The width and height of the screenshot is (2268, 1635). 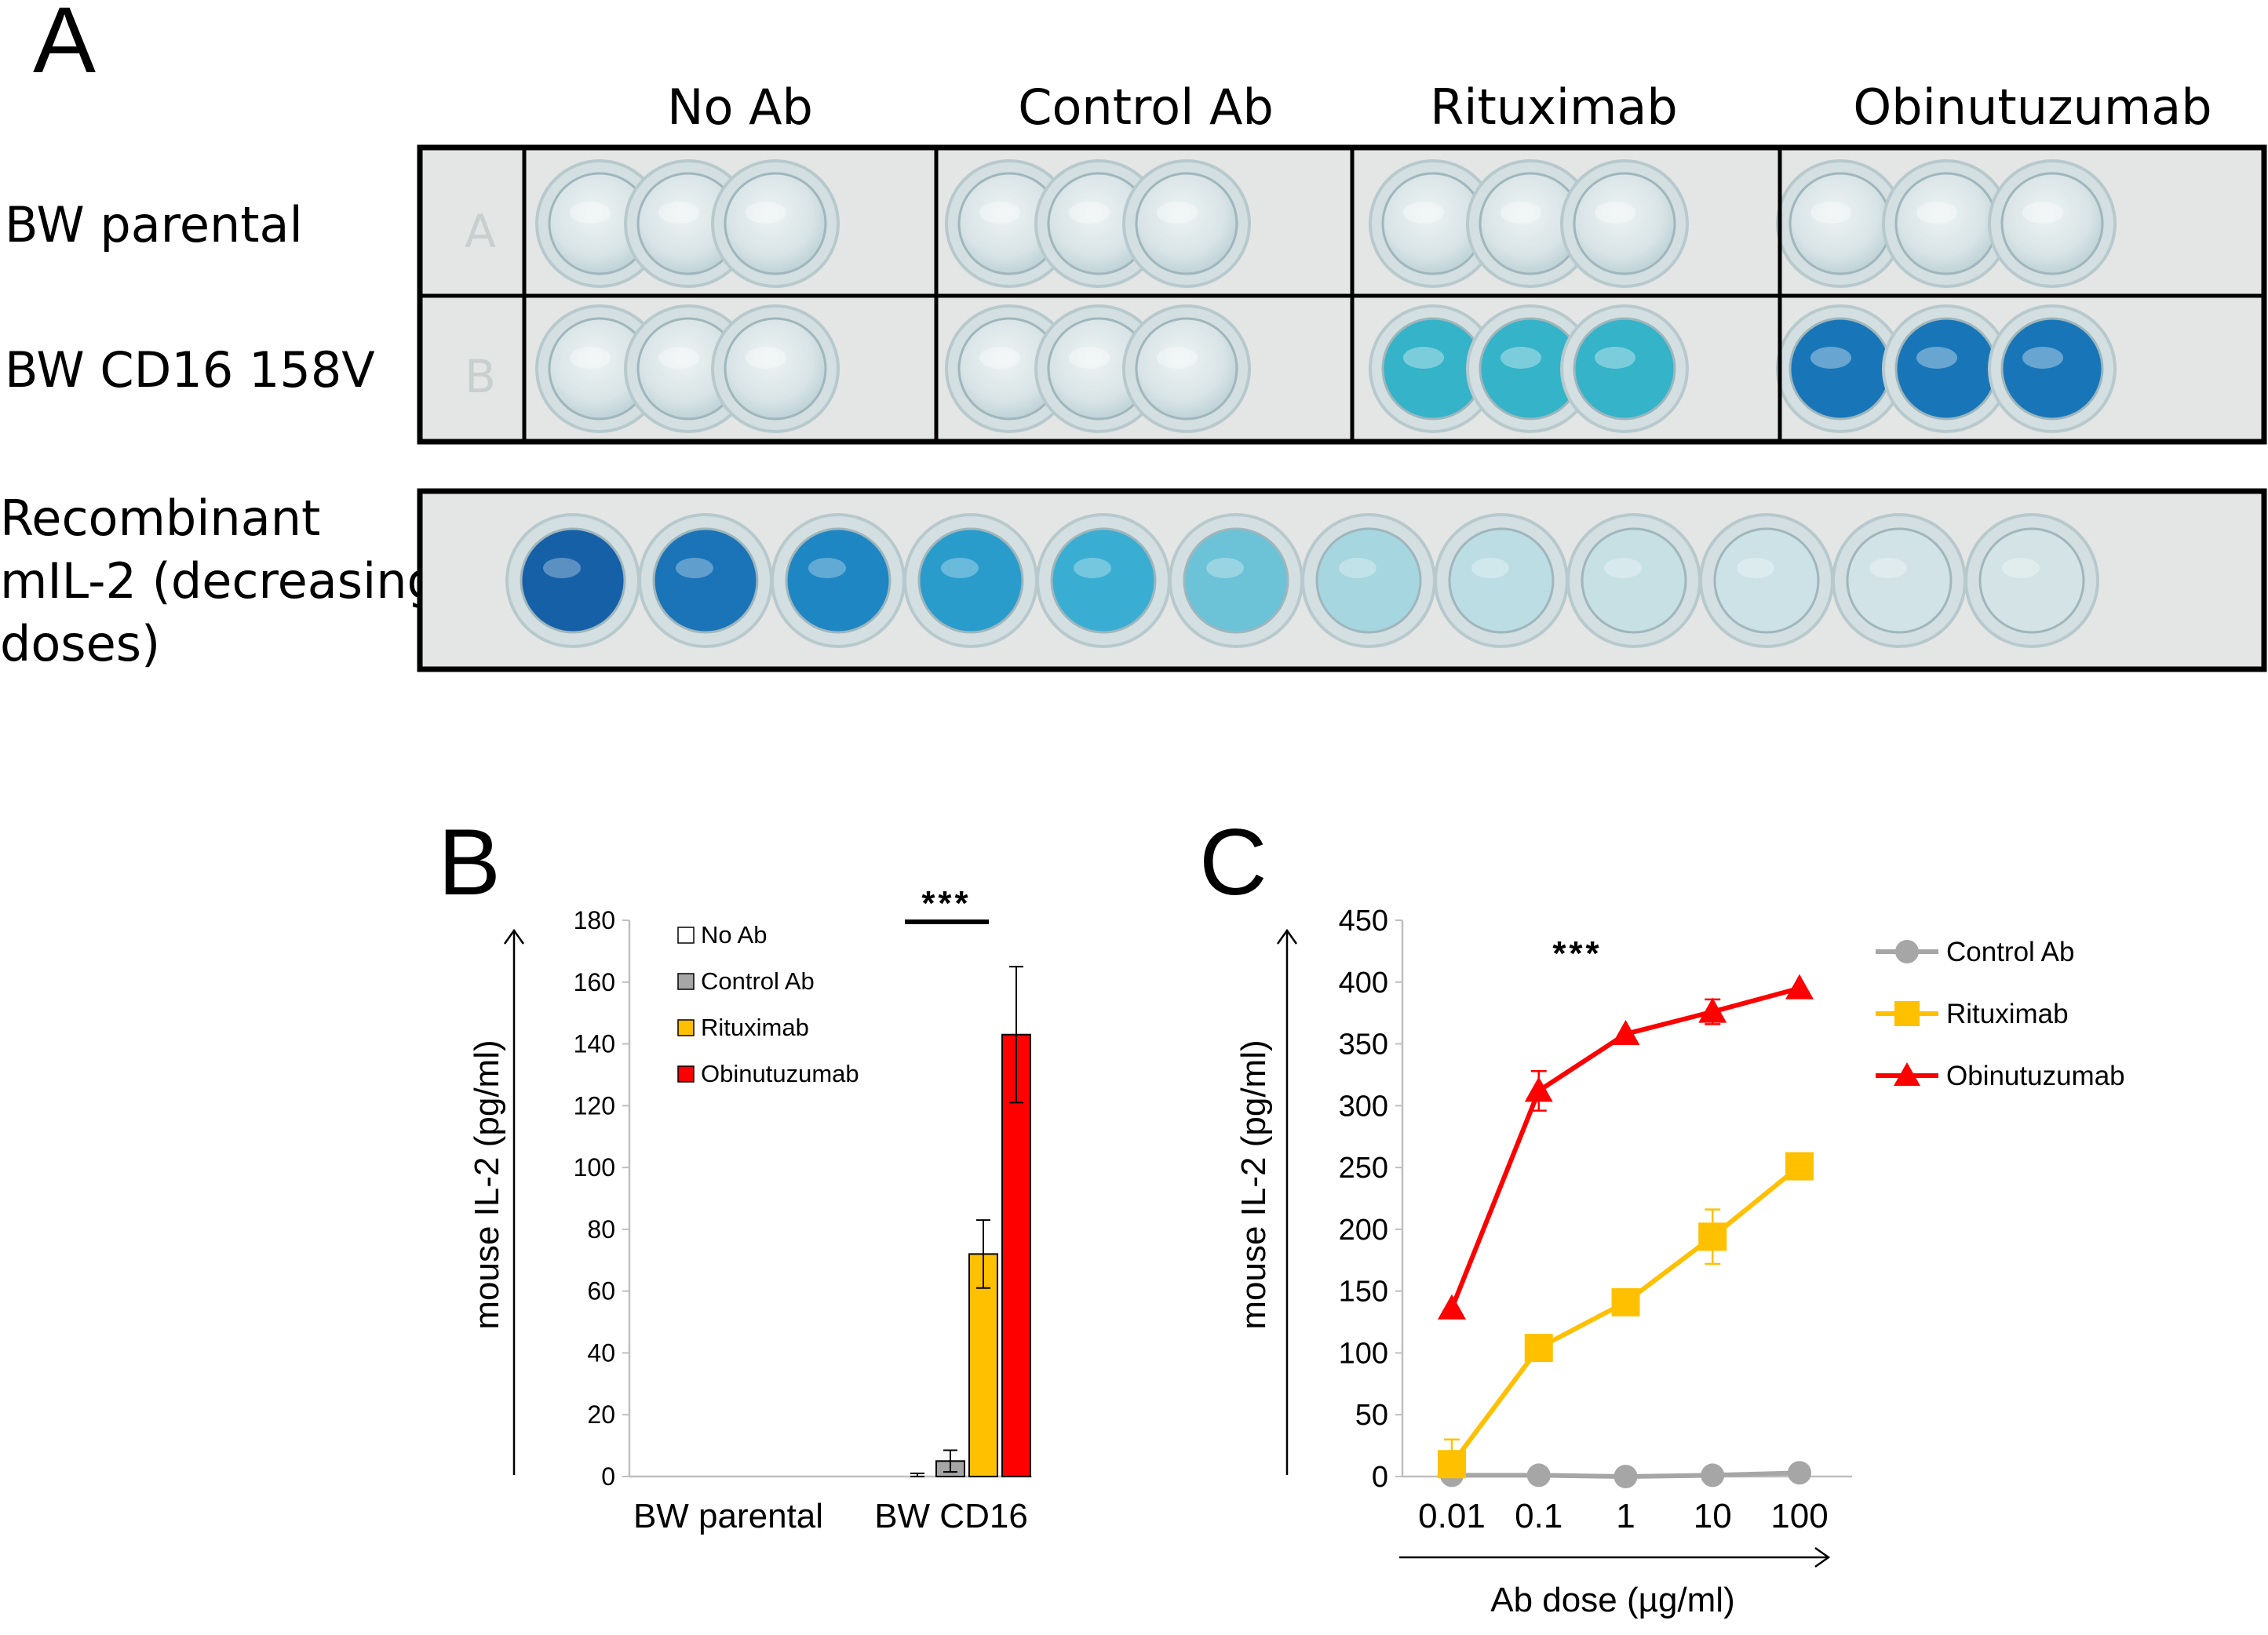 I want to click on col-label-rituximab: Rituximab, so click(x=1554, y=107).